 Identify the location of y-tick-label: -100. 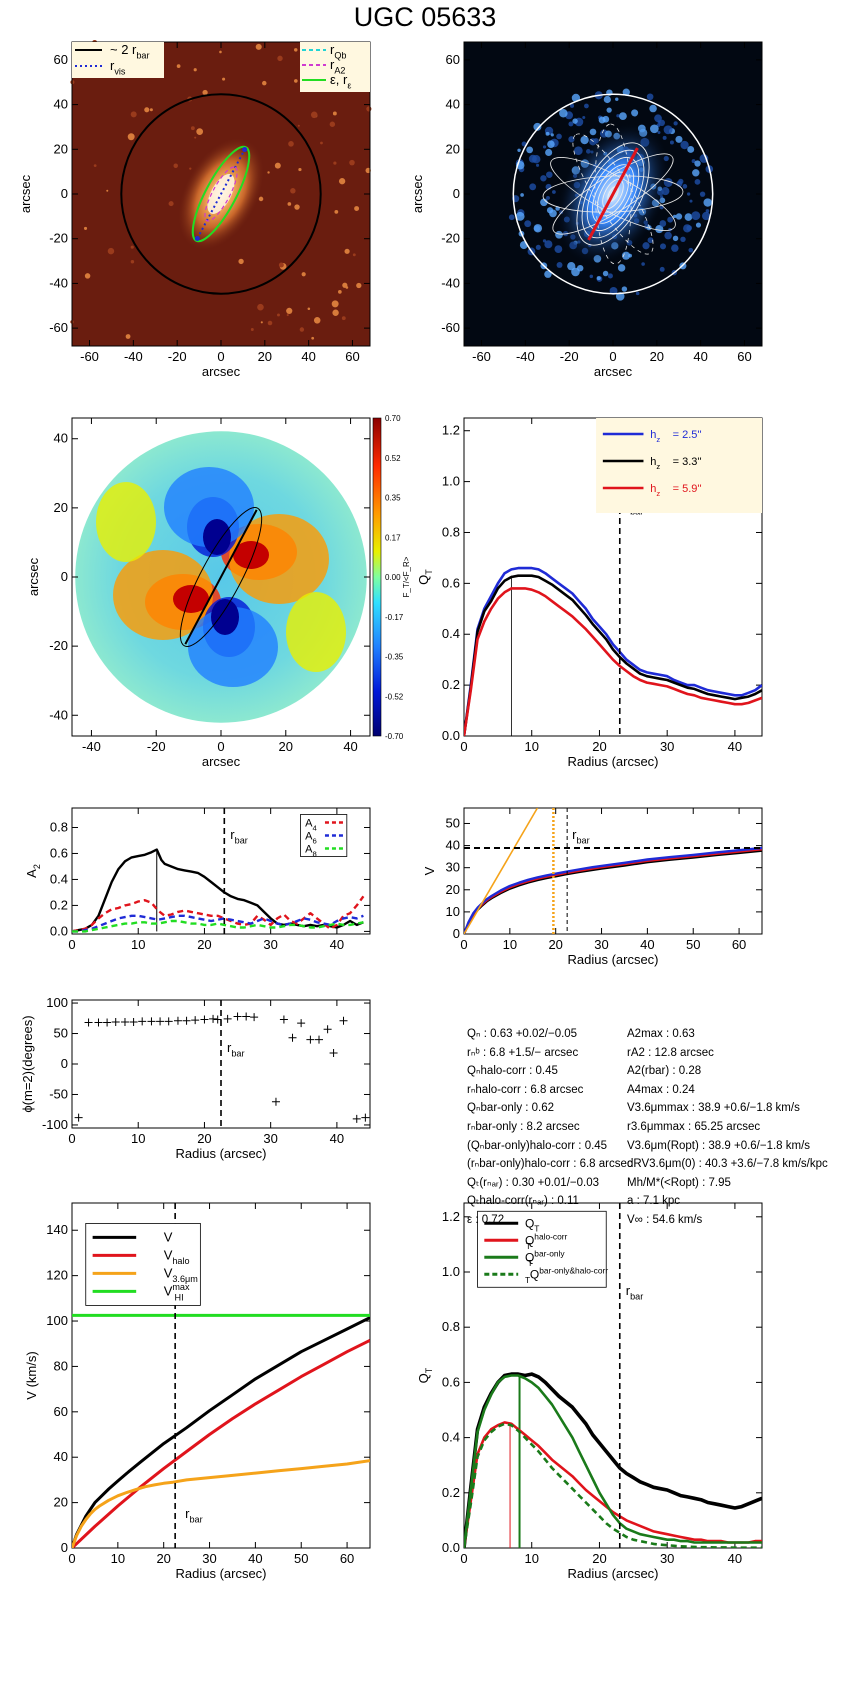
(55, 1124).